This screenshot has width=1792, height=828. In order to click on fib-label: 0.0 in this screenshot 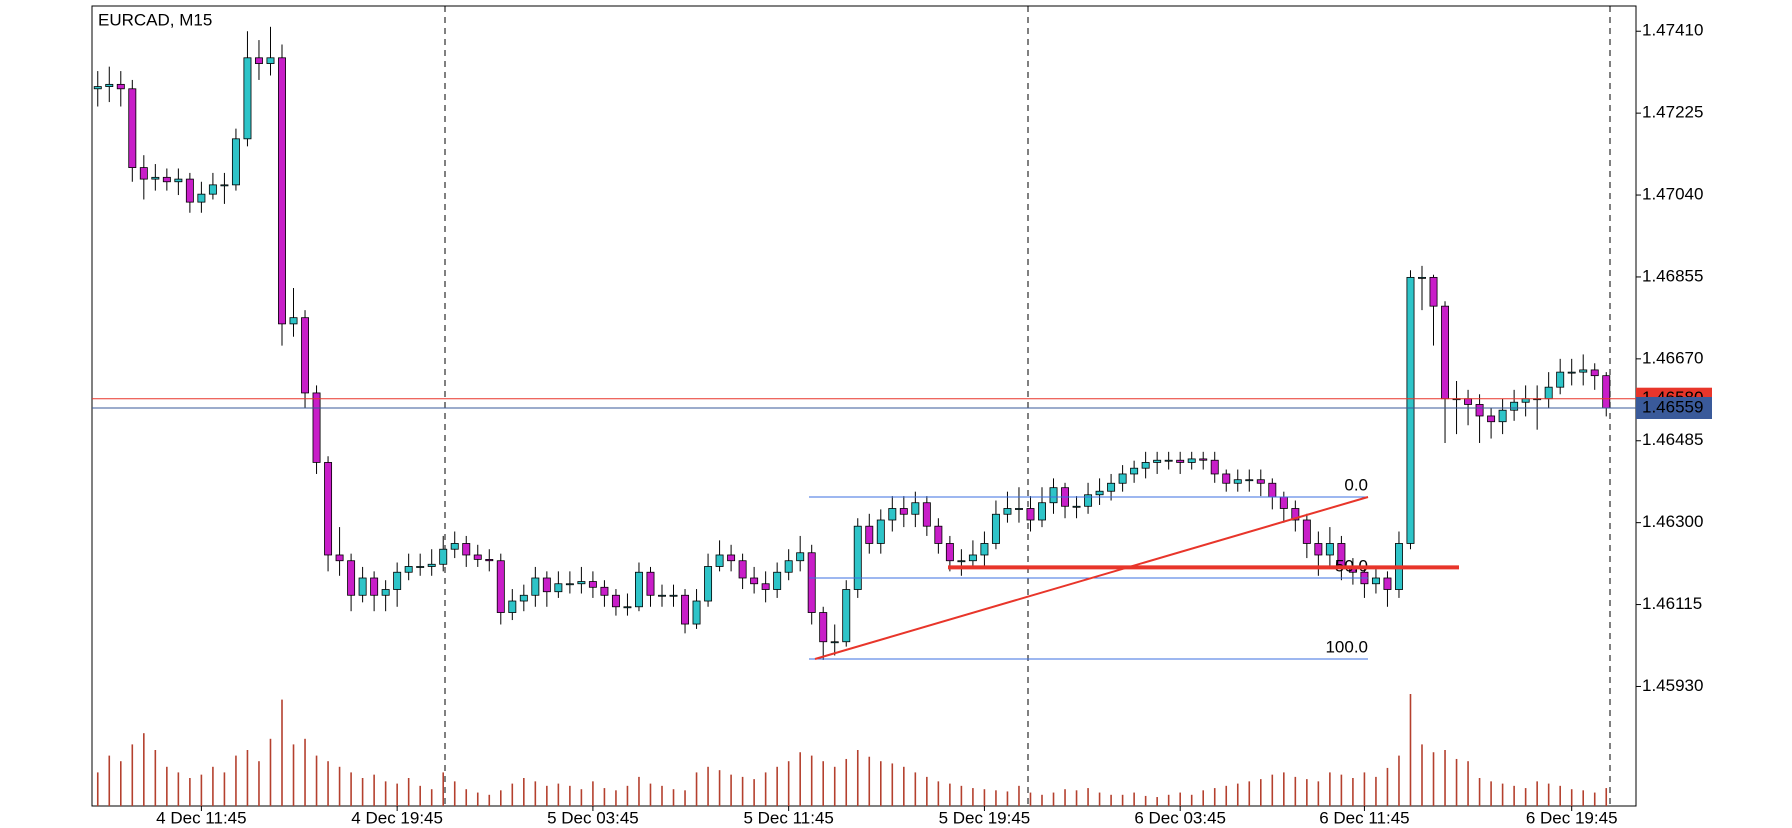, I will do `click(1356, 484)`.